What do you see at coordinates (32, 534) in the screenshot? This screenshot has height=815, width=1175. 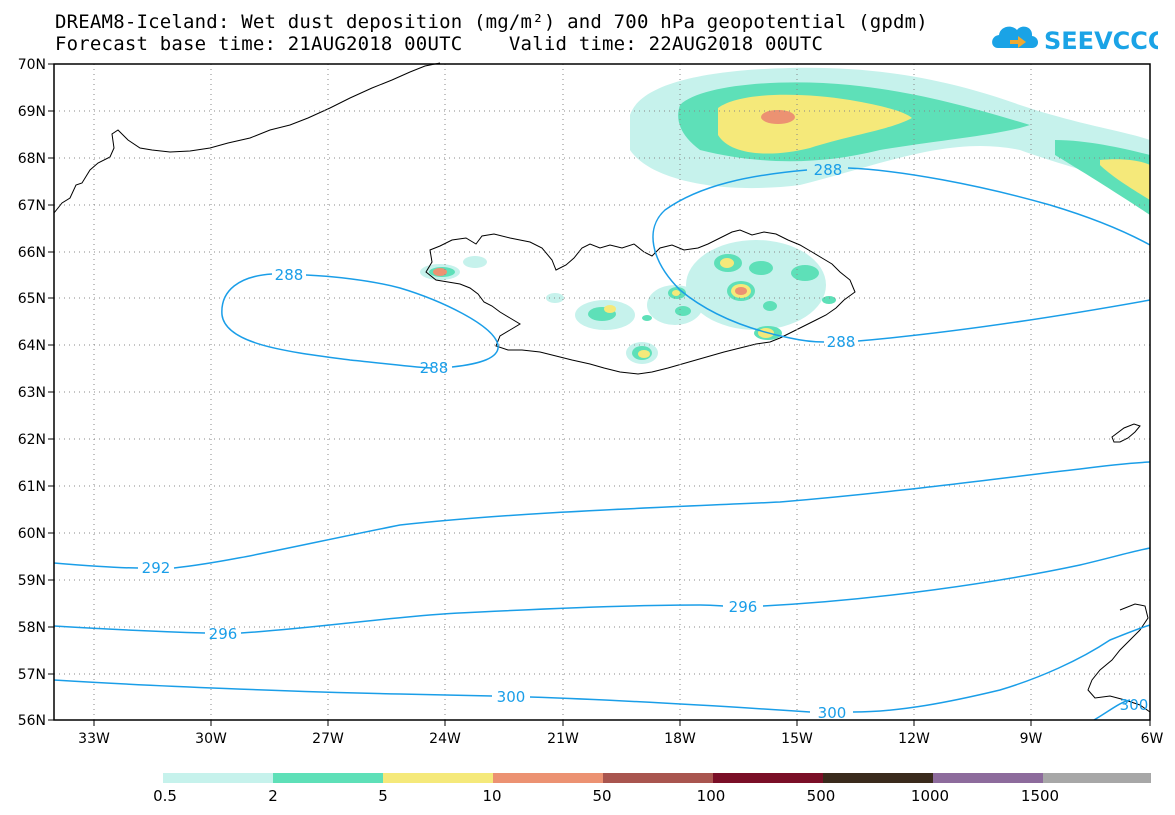 I see `lat-label: 60N` at bounding box center [32, 534].